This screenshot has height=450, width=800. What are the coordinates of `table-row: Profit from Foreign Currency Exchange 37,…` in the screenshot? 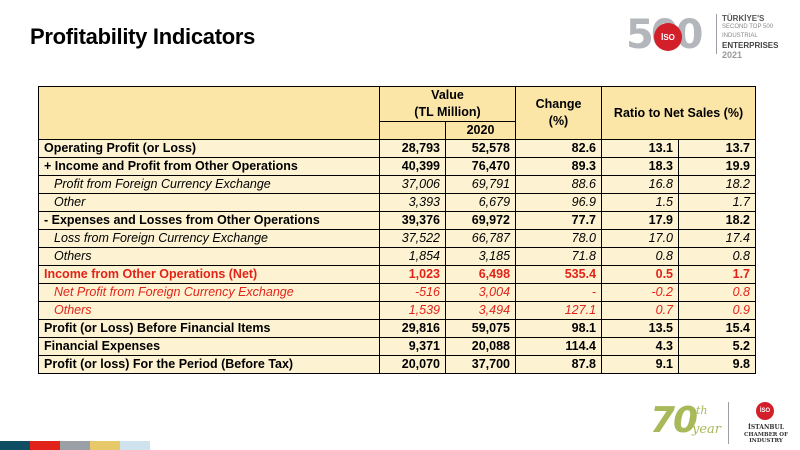 It's located at (397, 184).